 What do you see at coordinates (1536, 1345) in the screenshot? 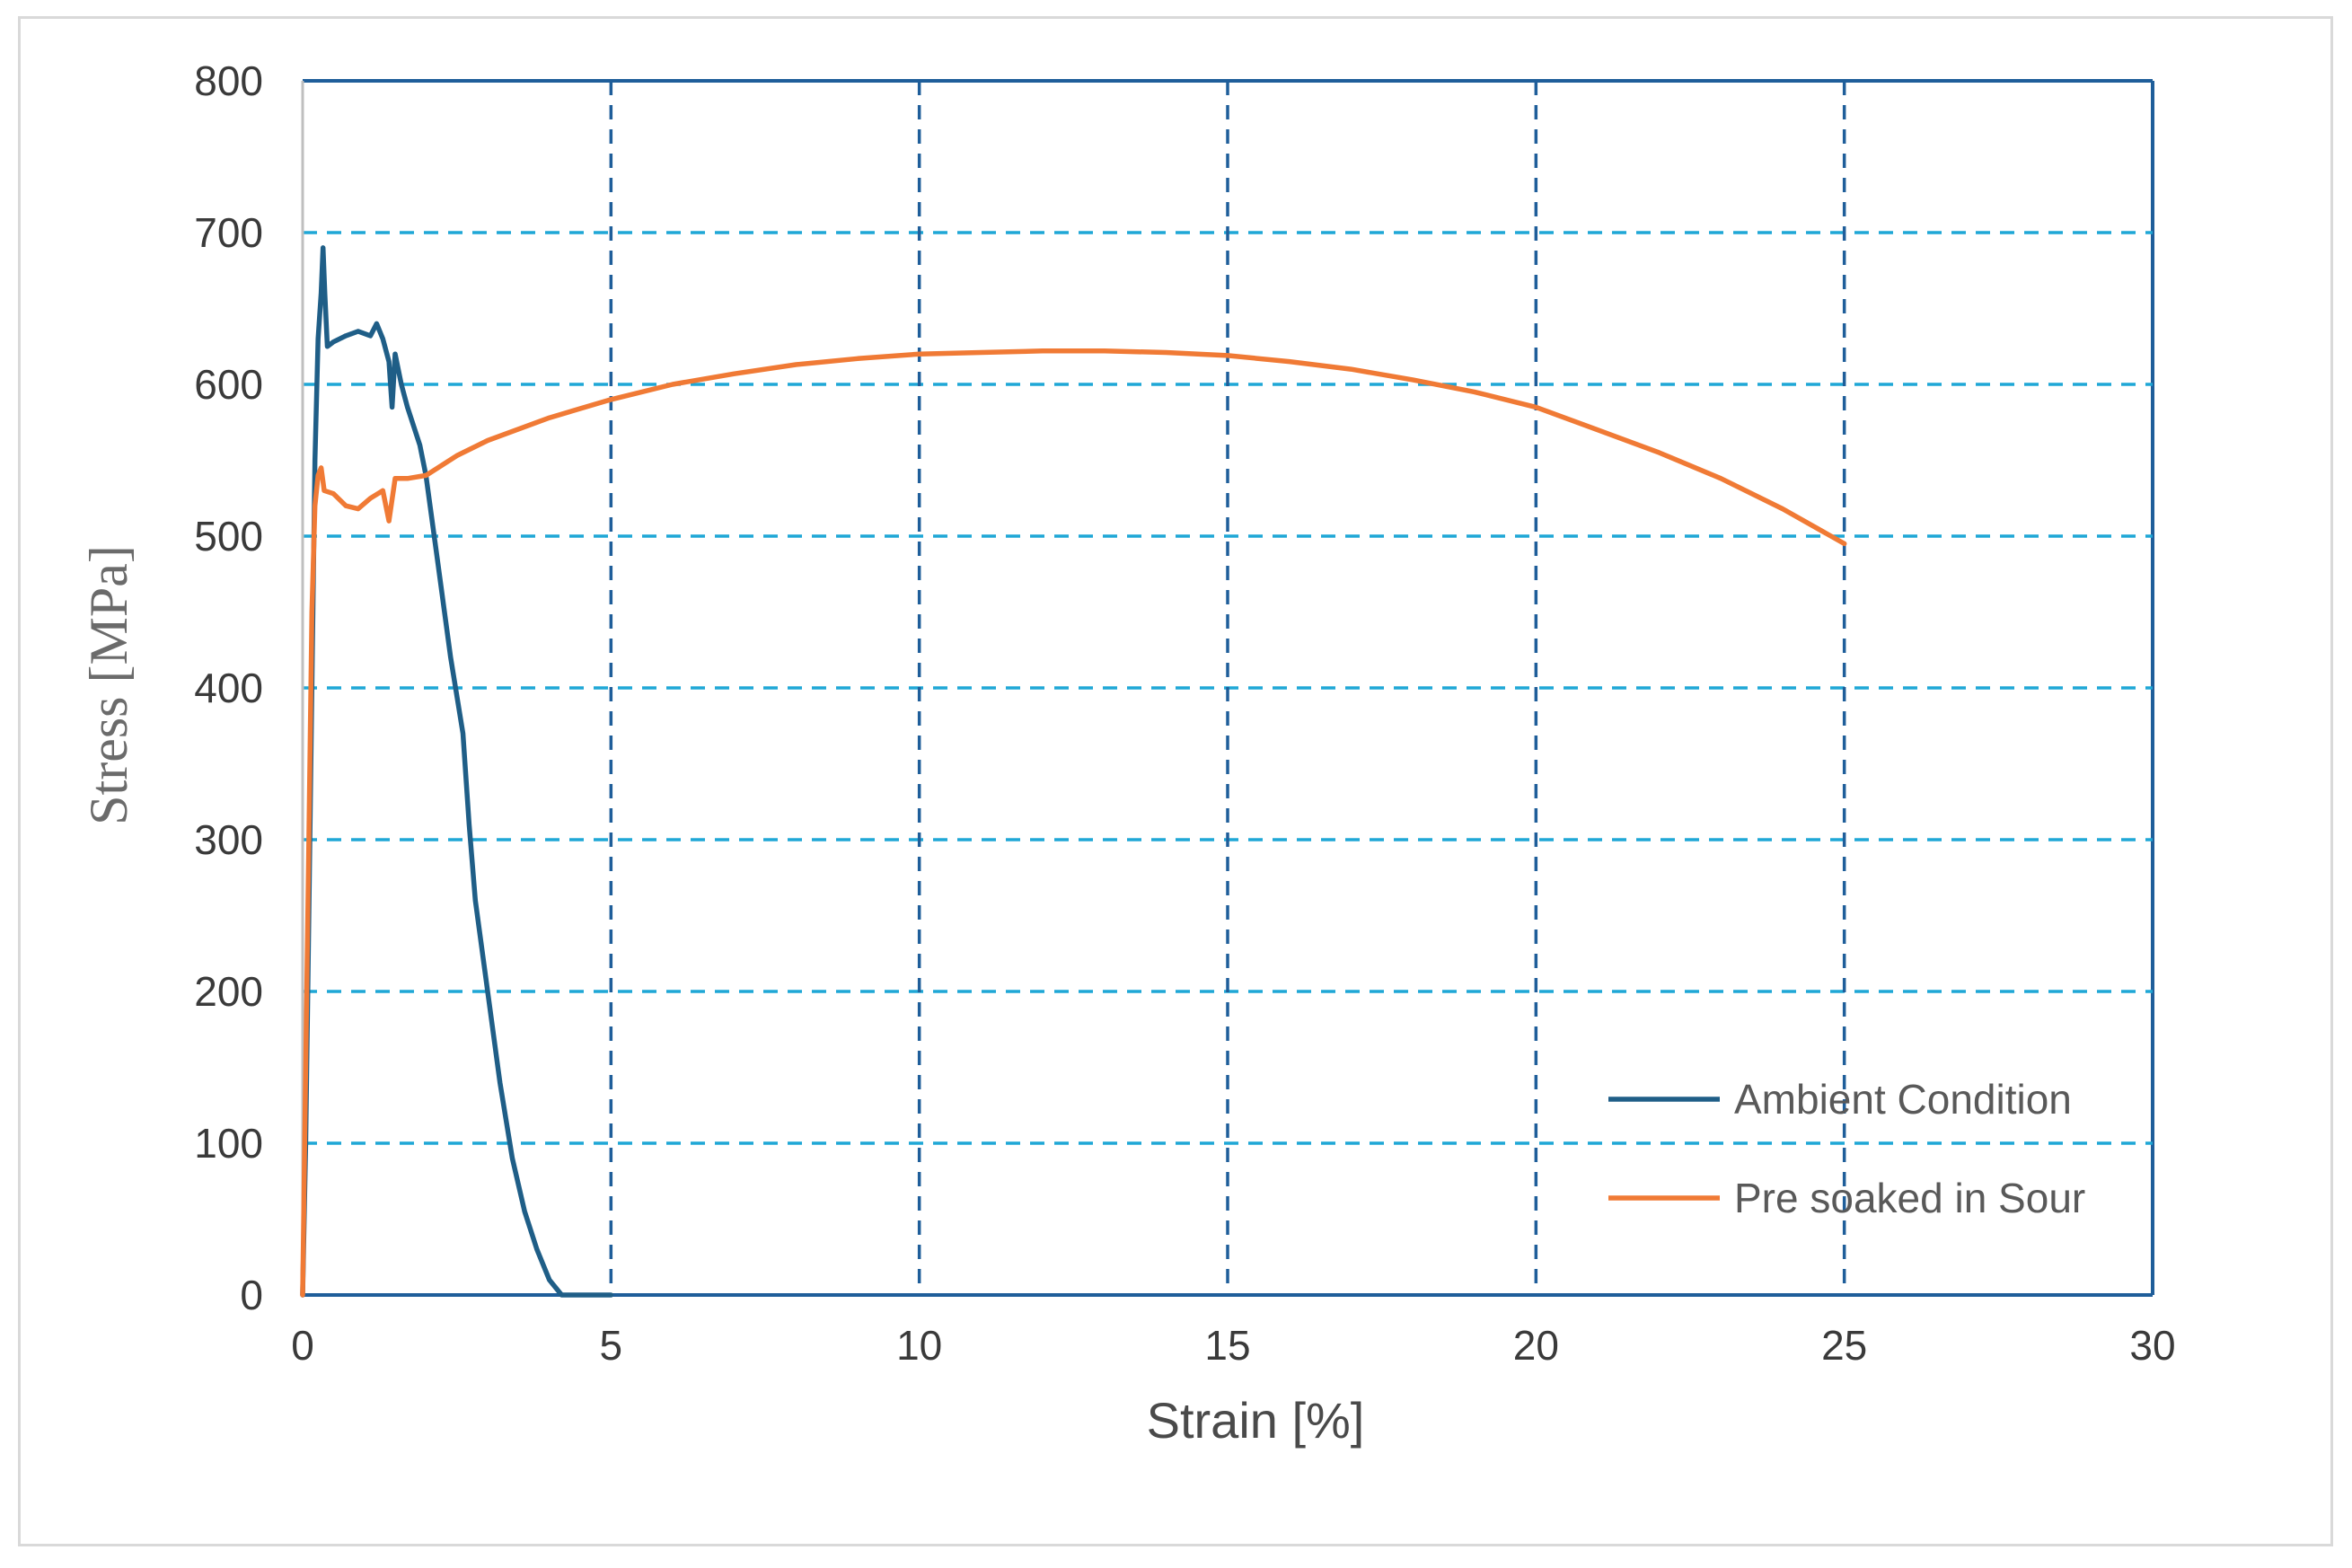
I see `x-tick-label: 20` at bounding box center [1536, 1345].